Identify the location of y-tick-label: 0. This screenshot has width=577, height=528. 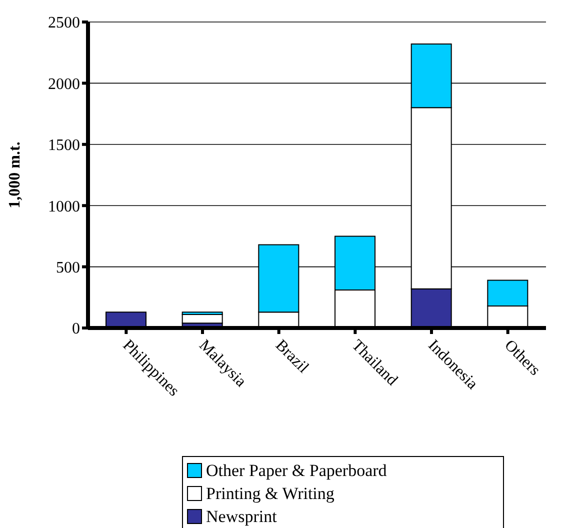
(76, 329).